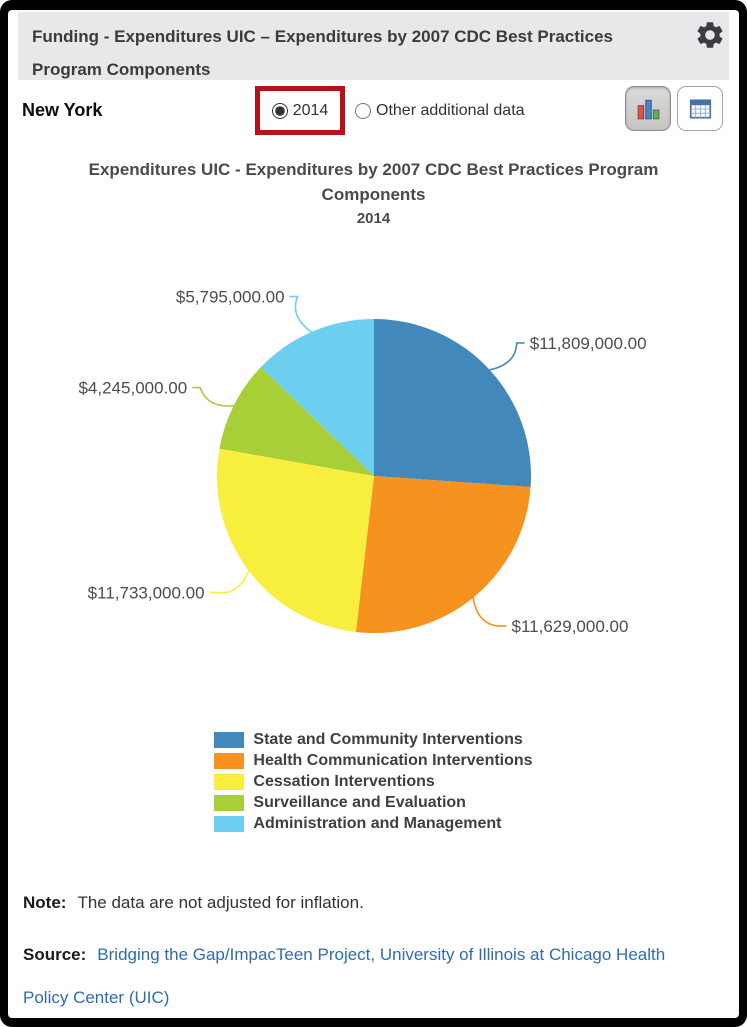 Image resolution: width=747 pixels, height=1027 pixels. Describe the element at coordinates (45, 902) in the screenshot. I see `note-label: Note:` at that location.